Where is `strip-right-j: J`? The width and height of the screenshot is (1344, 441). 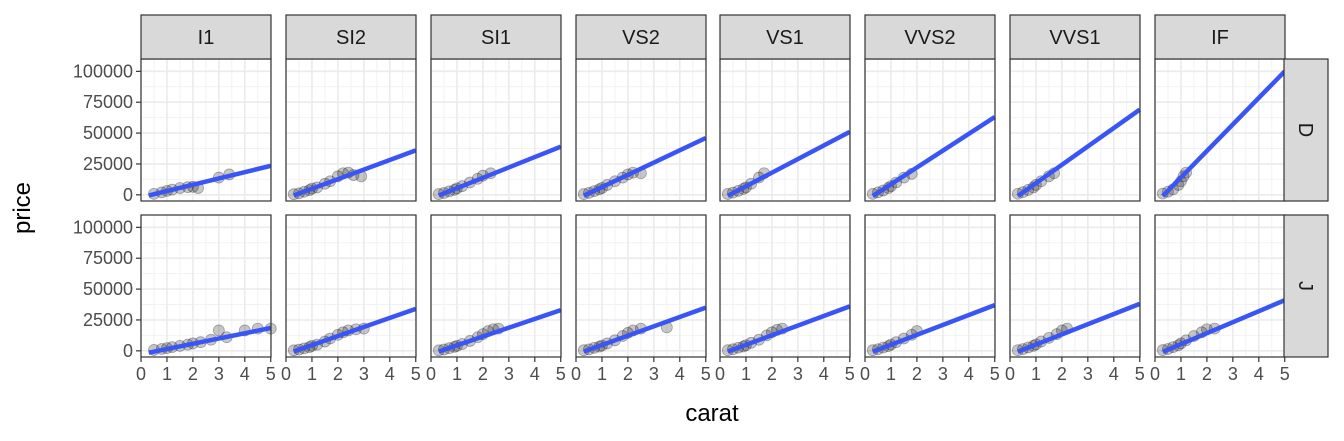 strip-right-j: J is located at coordinates (1306, 286).